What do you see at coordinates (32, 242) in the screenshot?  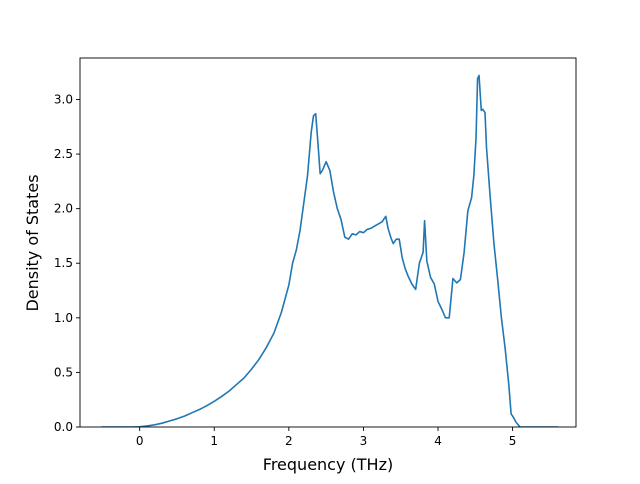 I see `y-axis-label: Density of States` at bounding box center [32, 242].